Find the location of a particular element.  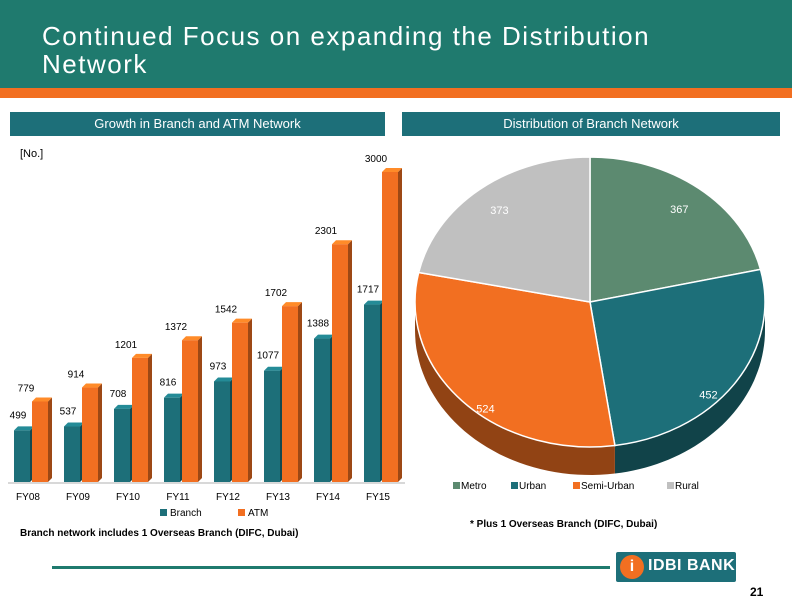

logo-text: IDBI BANK is located at coordinates (692, 565).